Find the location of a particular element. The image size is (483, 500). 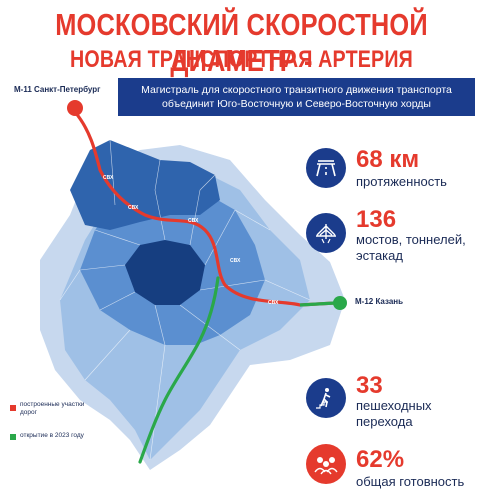

stat-label-crossings: пешеходных перехода is located at coordinates (394, 413).